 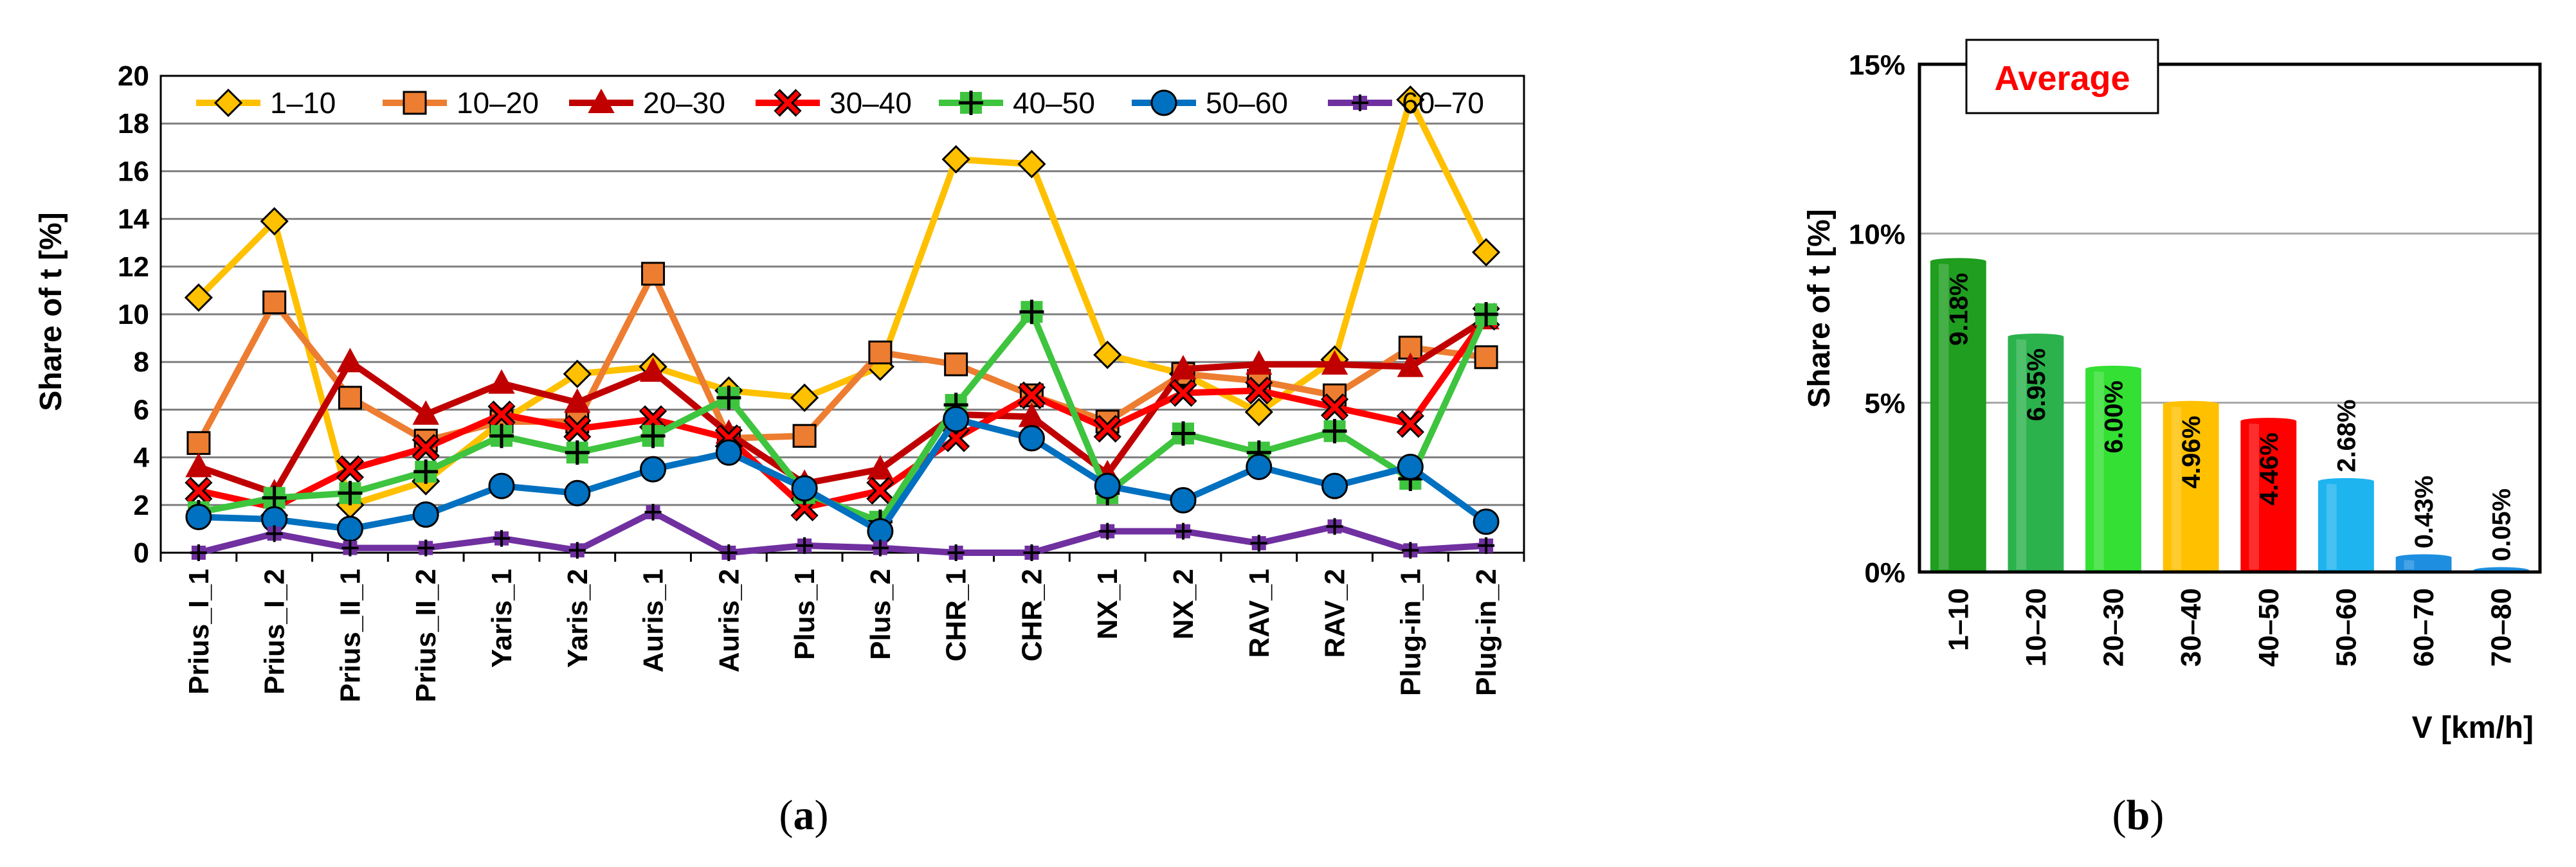 I want to click on a-y-tick-label: 6, so click(x=141, y=409).